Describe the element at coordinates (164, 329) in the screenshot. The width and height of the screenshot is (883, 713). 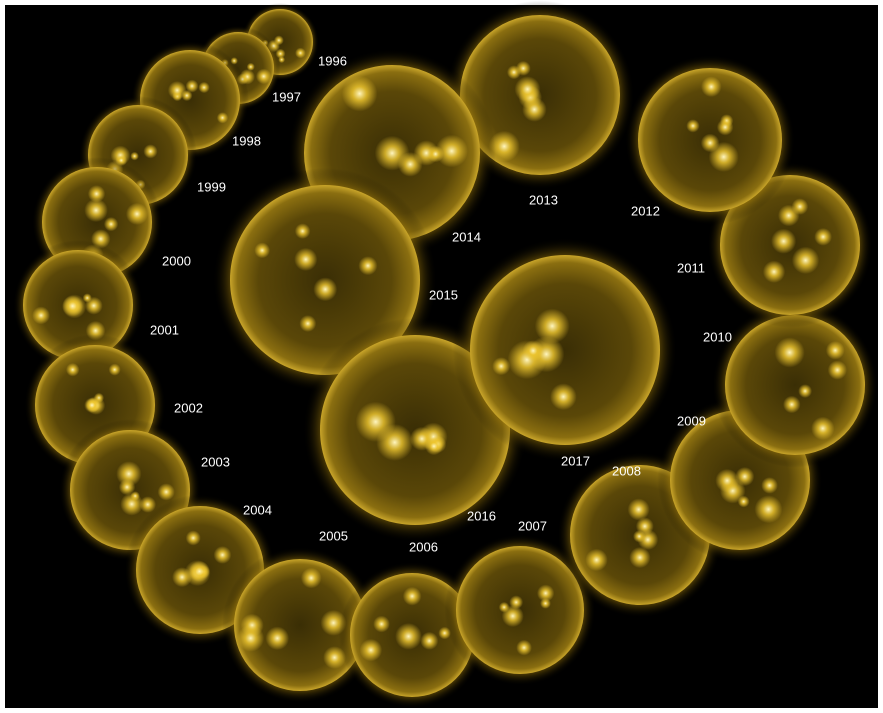
I see `year-label: 2001` at that location.